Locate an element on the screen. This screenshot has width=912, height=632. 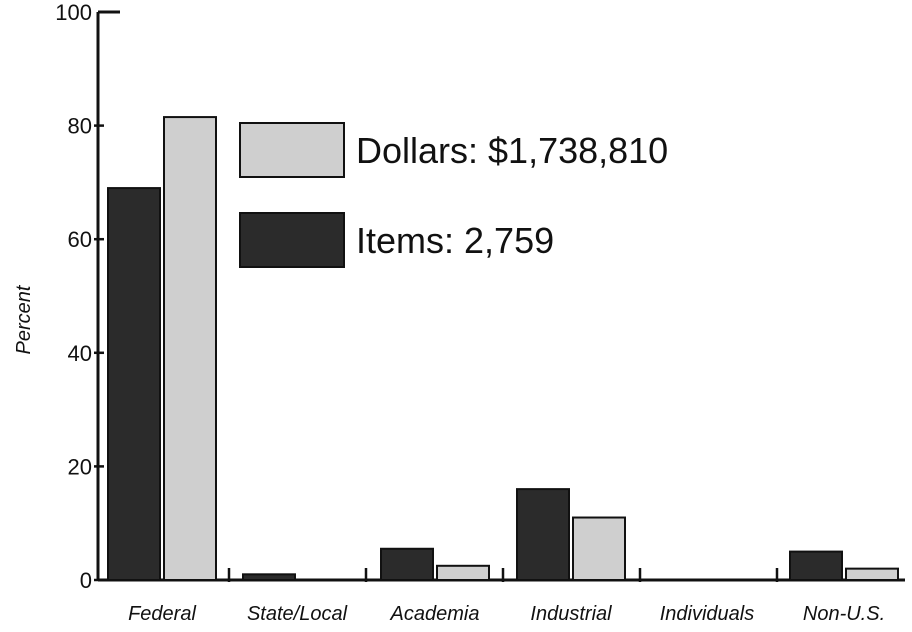
bar-items-industrial is located at coordinates (543, 534).